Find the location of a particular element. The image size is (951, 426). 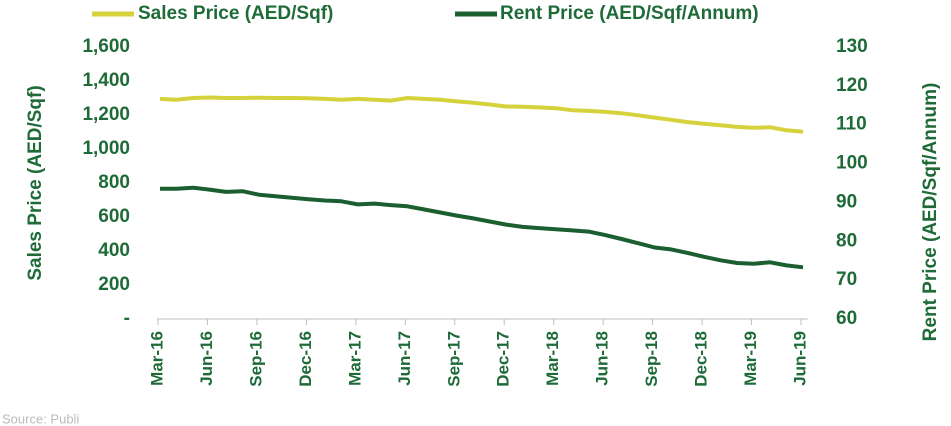

legend-label: Sales Price (AED/Sqf) is located at coordinates (235, 13).